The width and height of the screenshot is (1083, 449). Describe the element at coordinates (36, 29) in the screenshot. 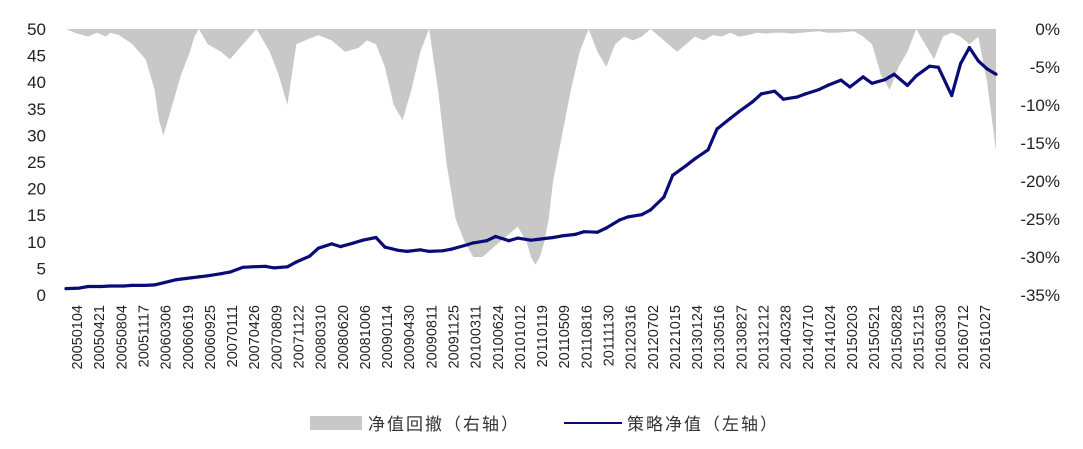

I see `left-tick-label: 50` at that location.